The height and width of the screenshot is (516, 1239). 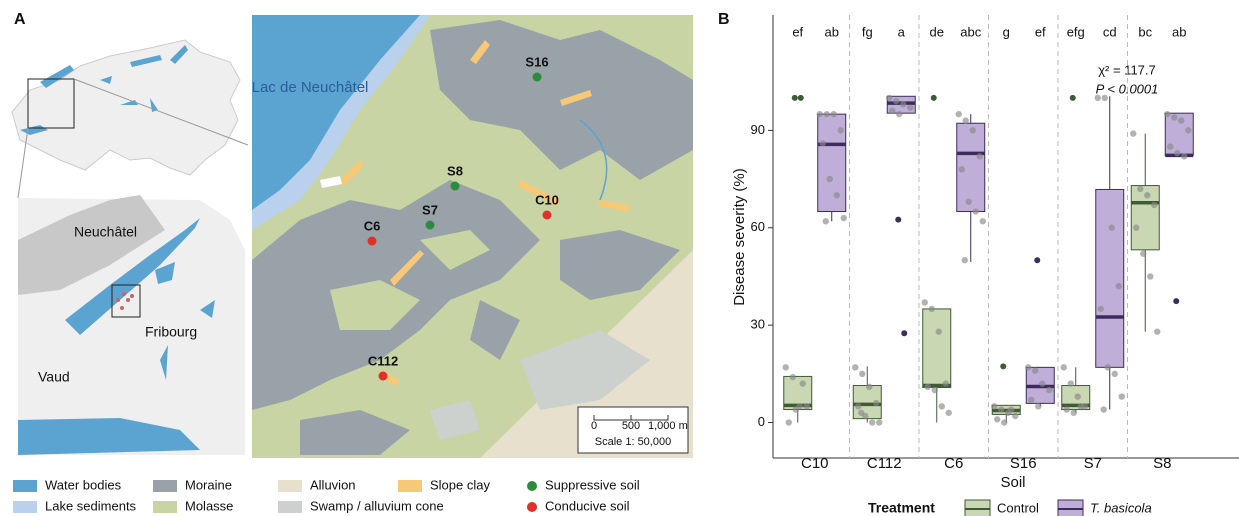 I want to click on group-letter: ab, so click(x=832, y=31).